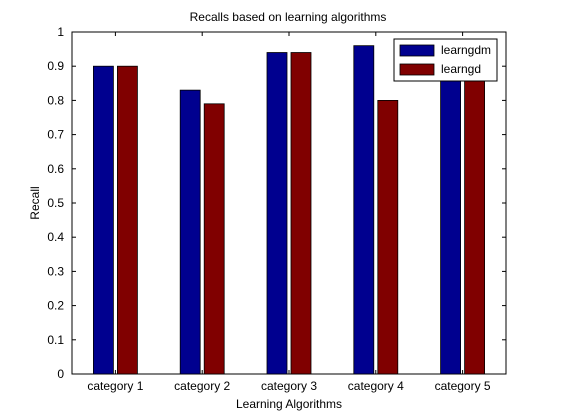  Describe the element at coordinates (55, 271) in the screenshot. I see `y-tick-label: 0.3` at that location.